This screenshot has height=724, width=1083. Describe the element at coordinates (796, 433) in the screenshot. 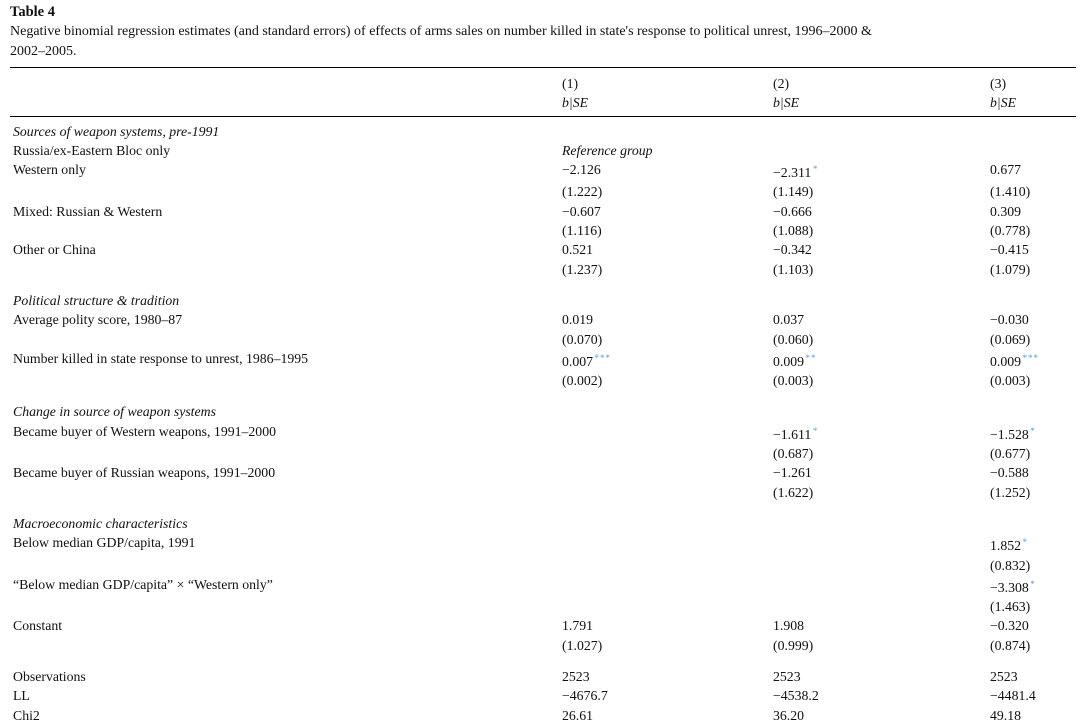

I see `value-cell: −1.611 *` at that location.